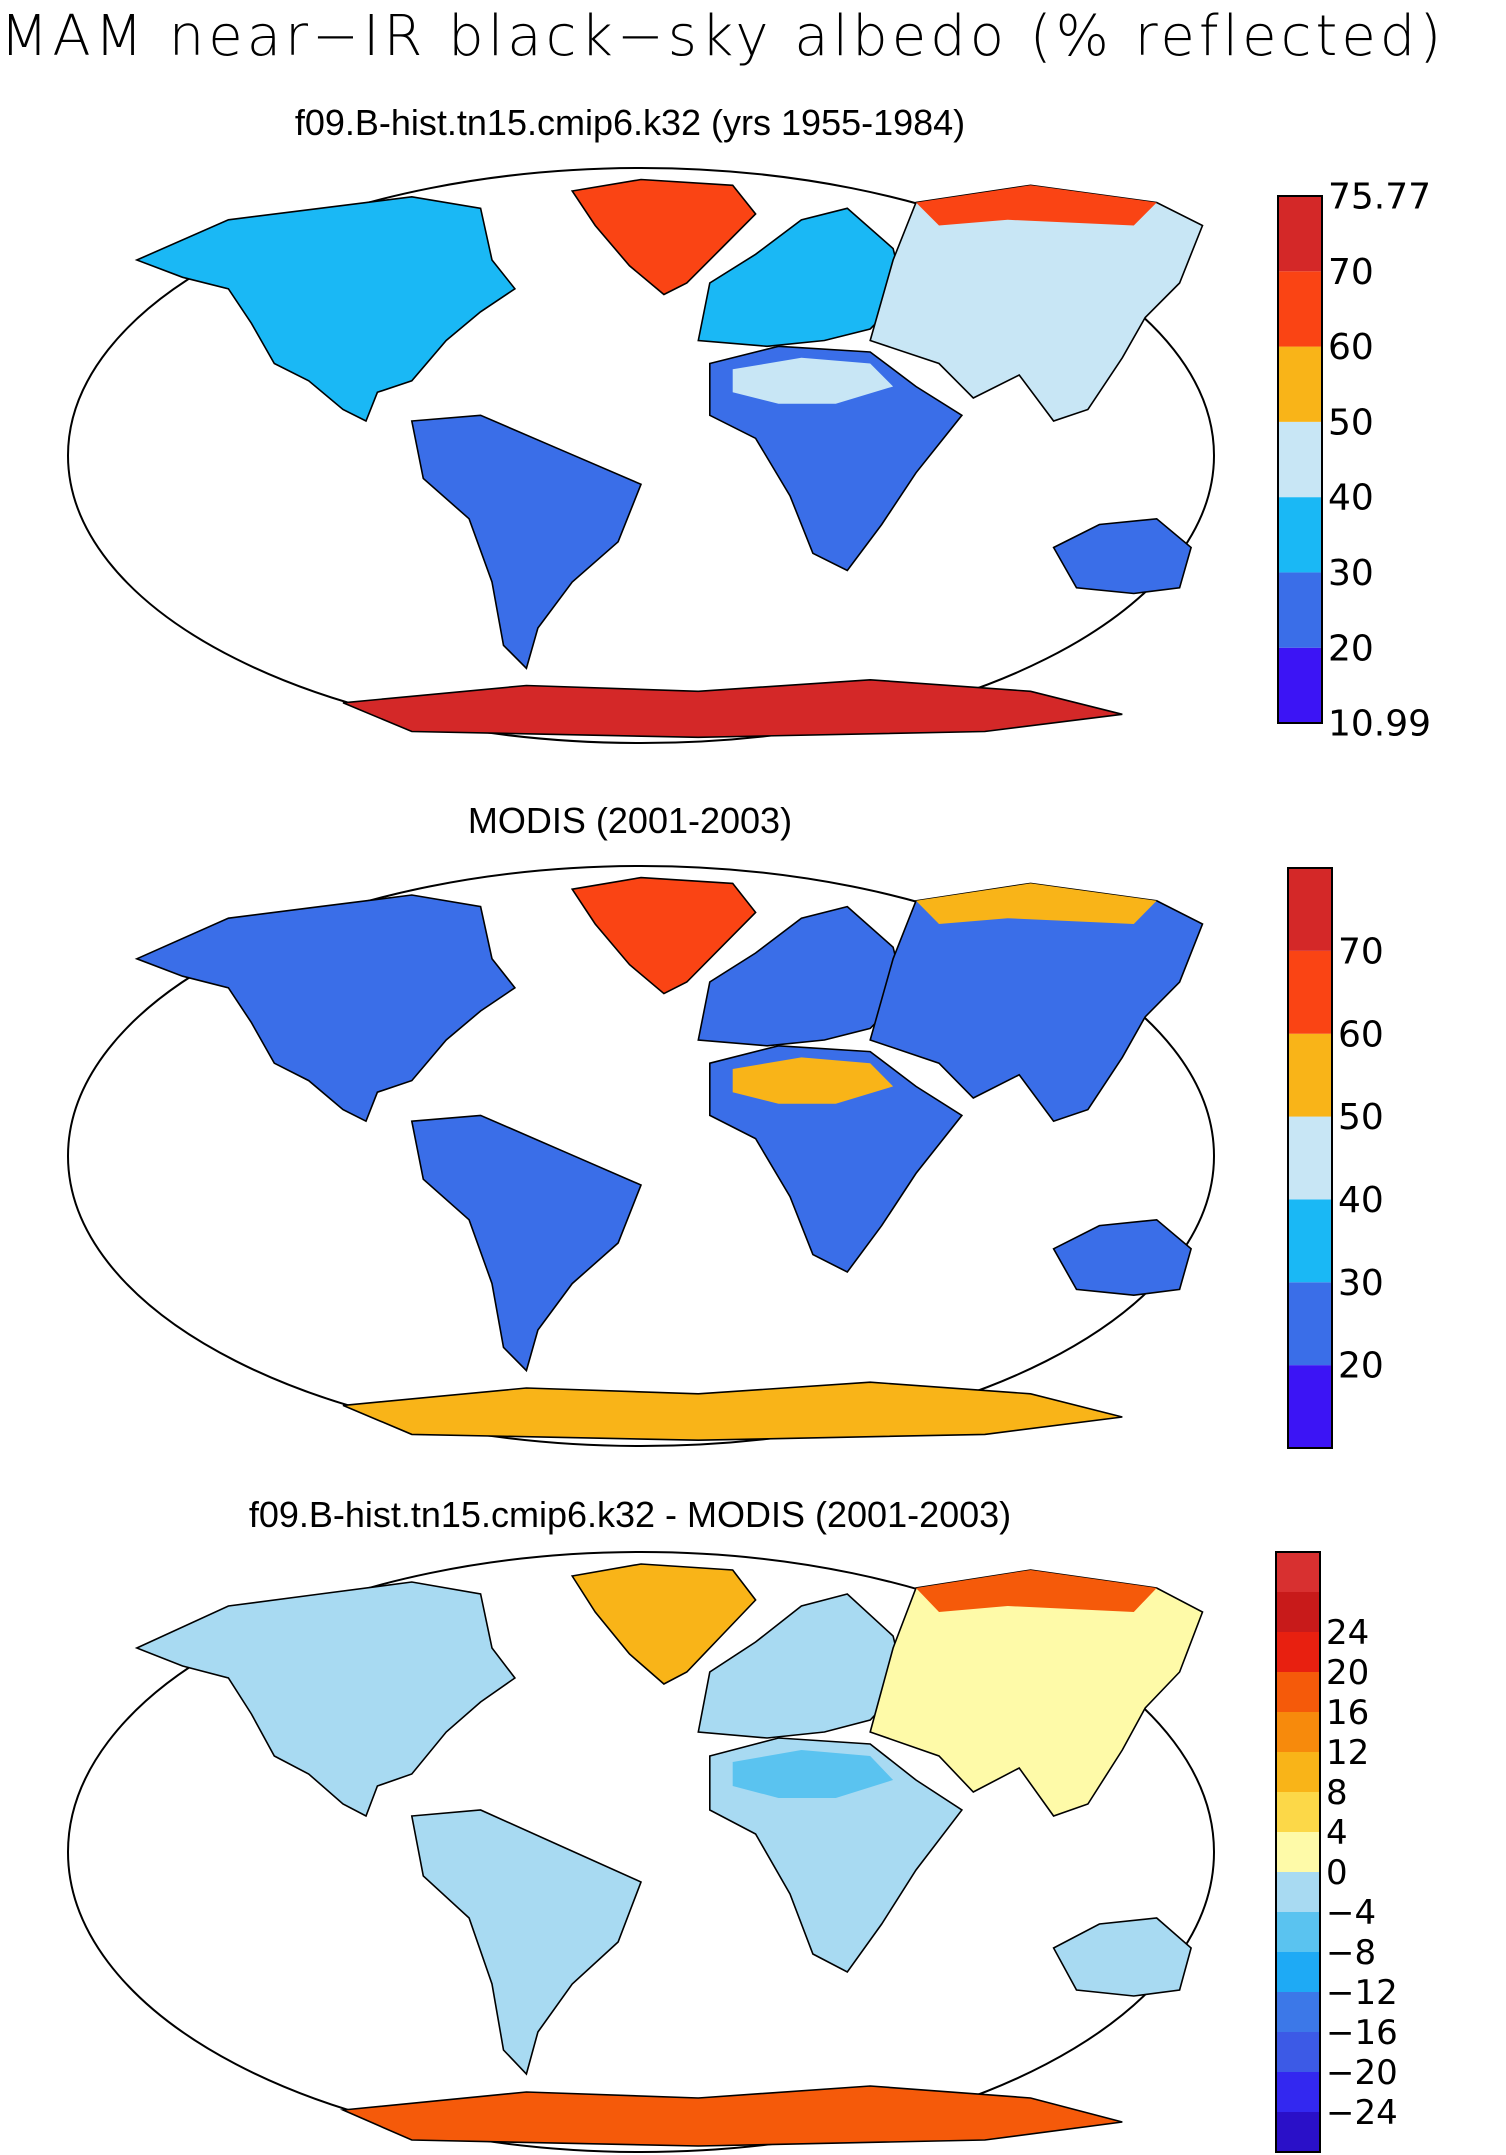 Image resolution: width=1506 pixels, height=2155 pixels. Describe the element at coordinates (1362, 2033) in the screenshot. I see `colorbar-label: −16` at that location.